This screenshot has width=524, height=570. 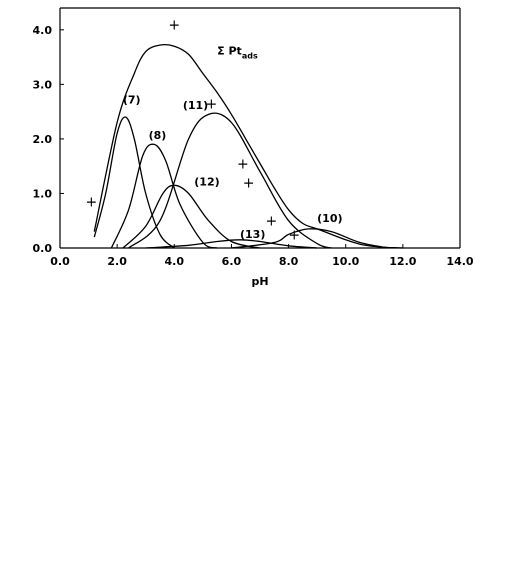 I want to click on curve-labels: (7) (8) (12) (11) (13) (10) Σ Ptads, so click(x=233, y=142).